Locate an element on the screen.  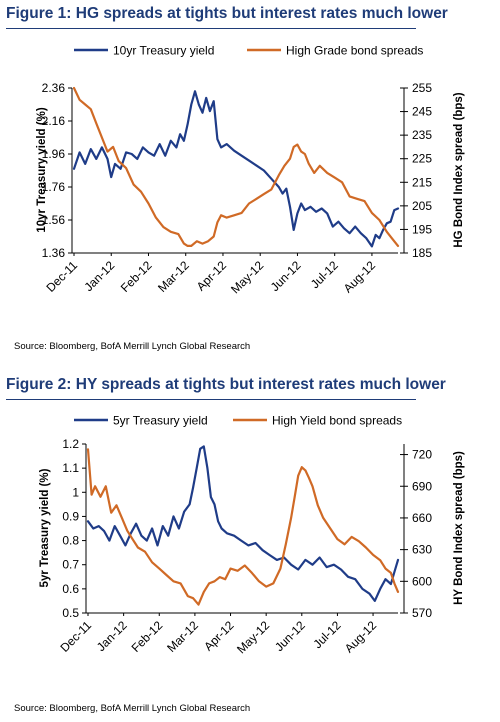
legend-1-label-spread: High Grade bond spreads is located at coordinates (354, 51).